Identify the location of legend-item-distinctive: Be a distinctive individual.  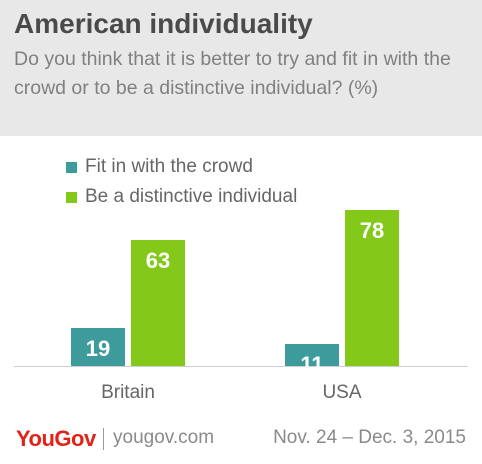
(181, 197).